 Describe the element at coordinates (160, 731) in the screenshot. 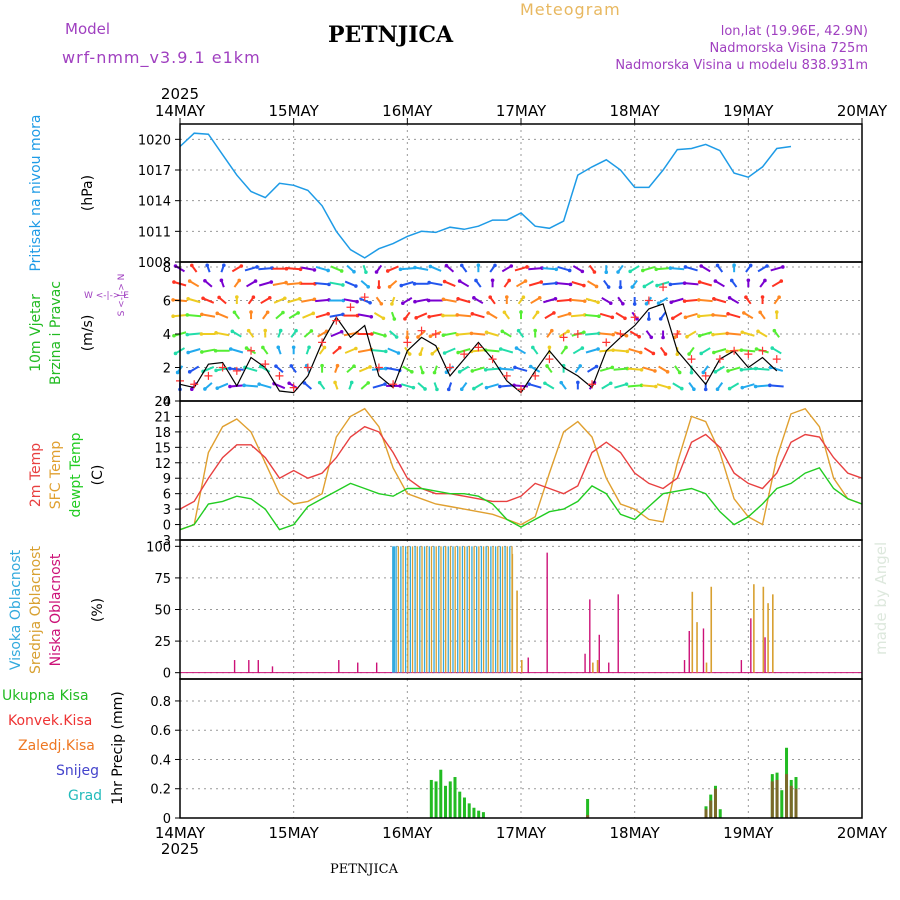

I see `y-tick-label: 0.6` at that location.